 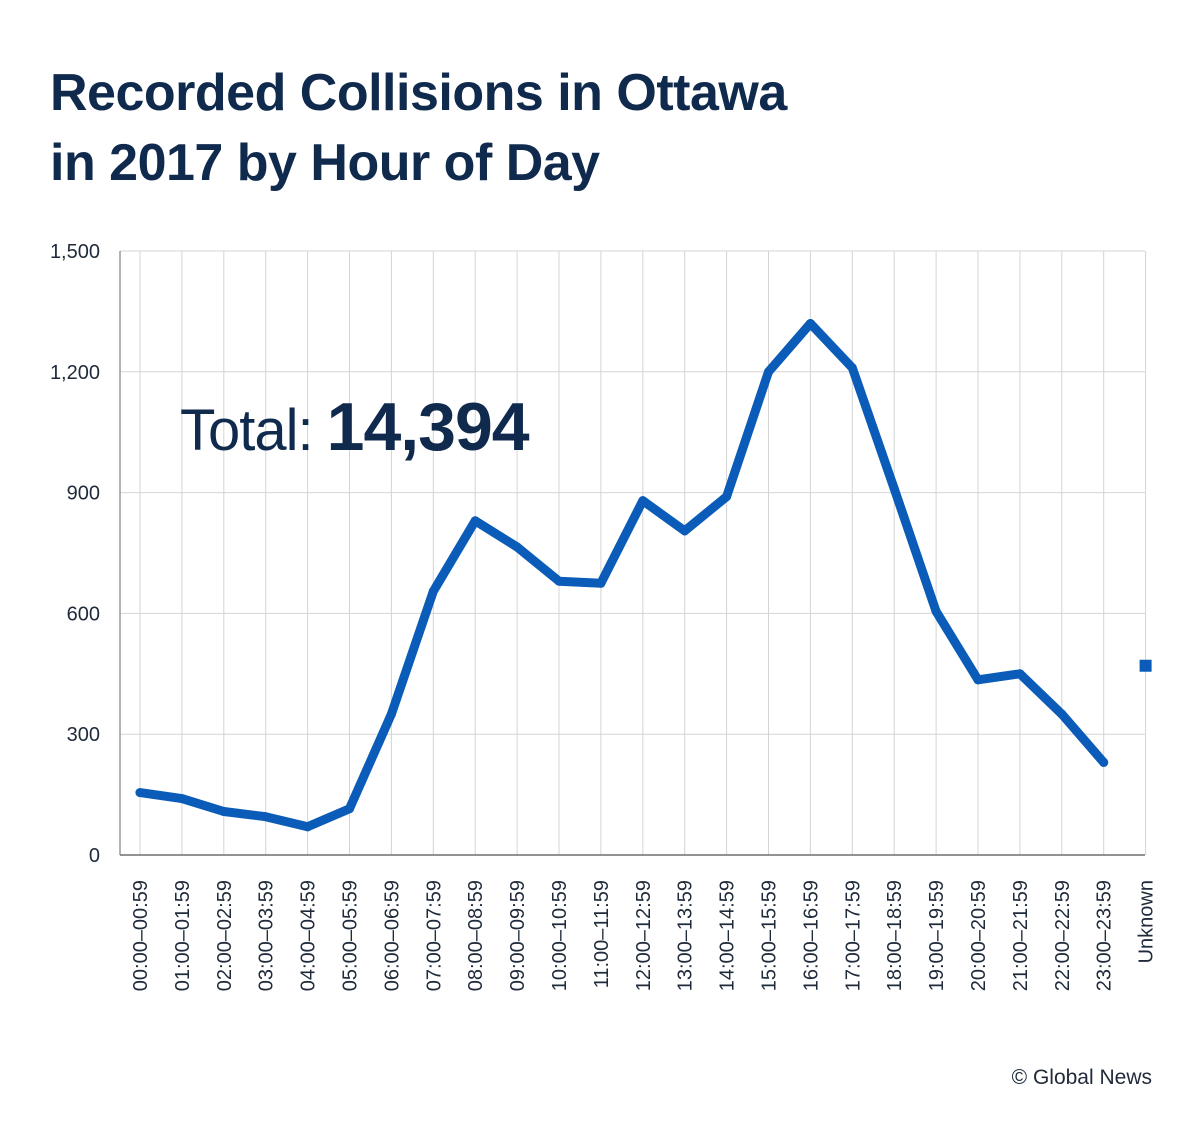 I want to click on y-tick-labels: 0 300 600 900 1,200 1,500, so click(x=75, y=554).